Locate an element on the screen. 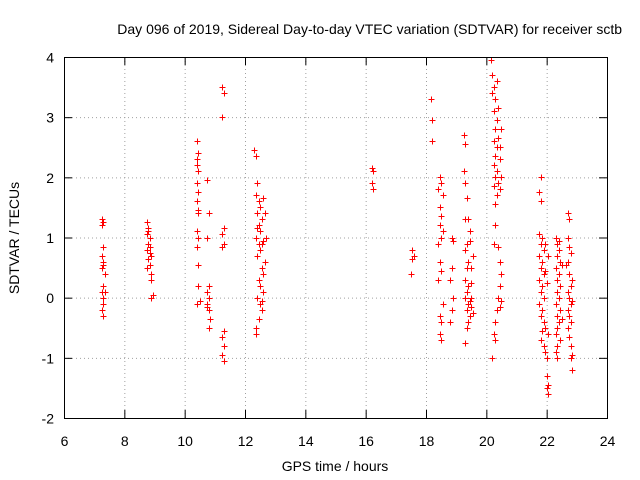  x-tick-label: 16 is located at coordinates (366, 441).